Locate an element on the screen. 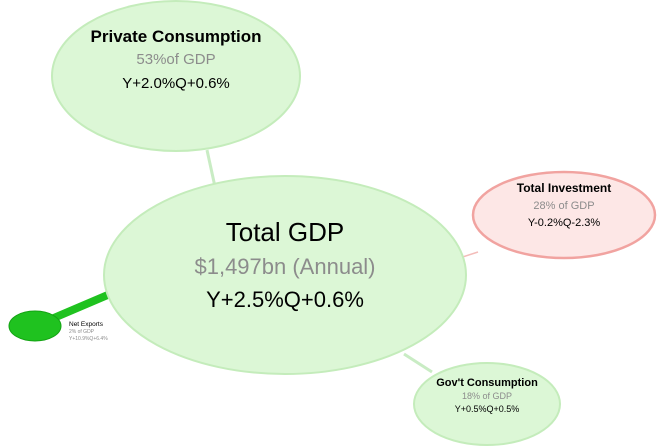 Image resolution: width=668 pixels, height=447 pixels. govt-consumption-share: 18% of GDP is located at coordinates (487, 396).